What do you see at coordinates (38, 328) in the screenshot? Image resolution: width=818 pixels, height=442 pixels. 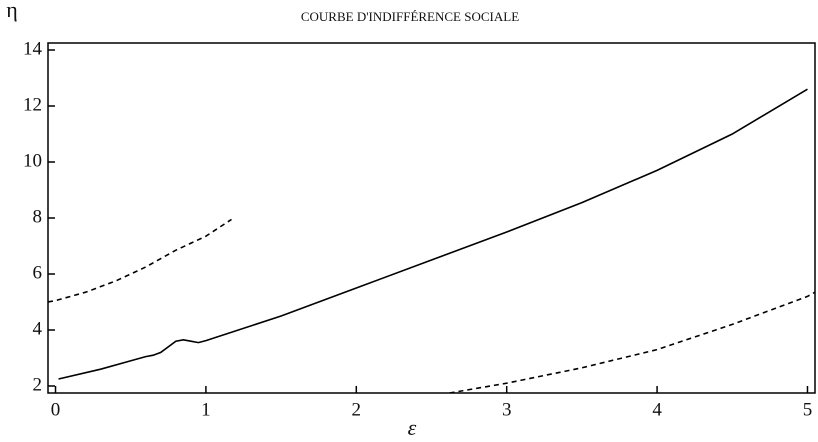 I see `y-tick-label: 4` at bounding box center [38, 328].